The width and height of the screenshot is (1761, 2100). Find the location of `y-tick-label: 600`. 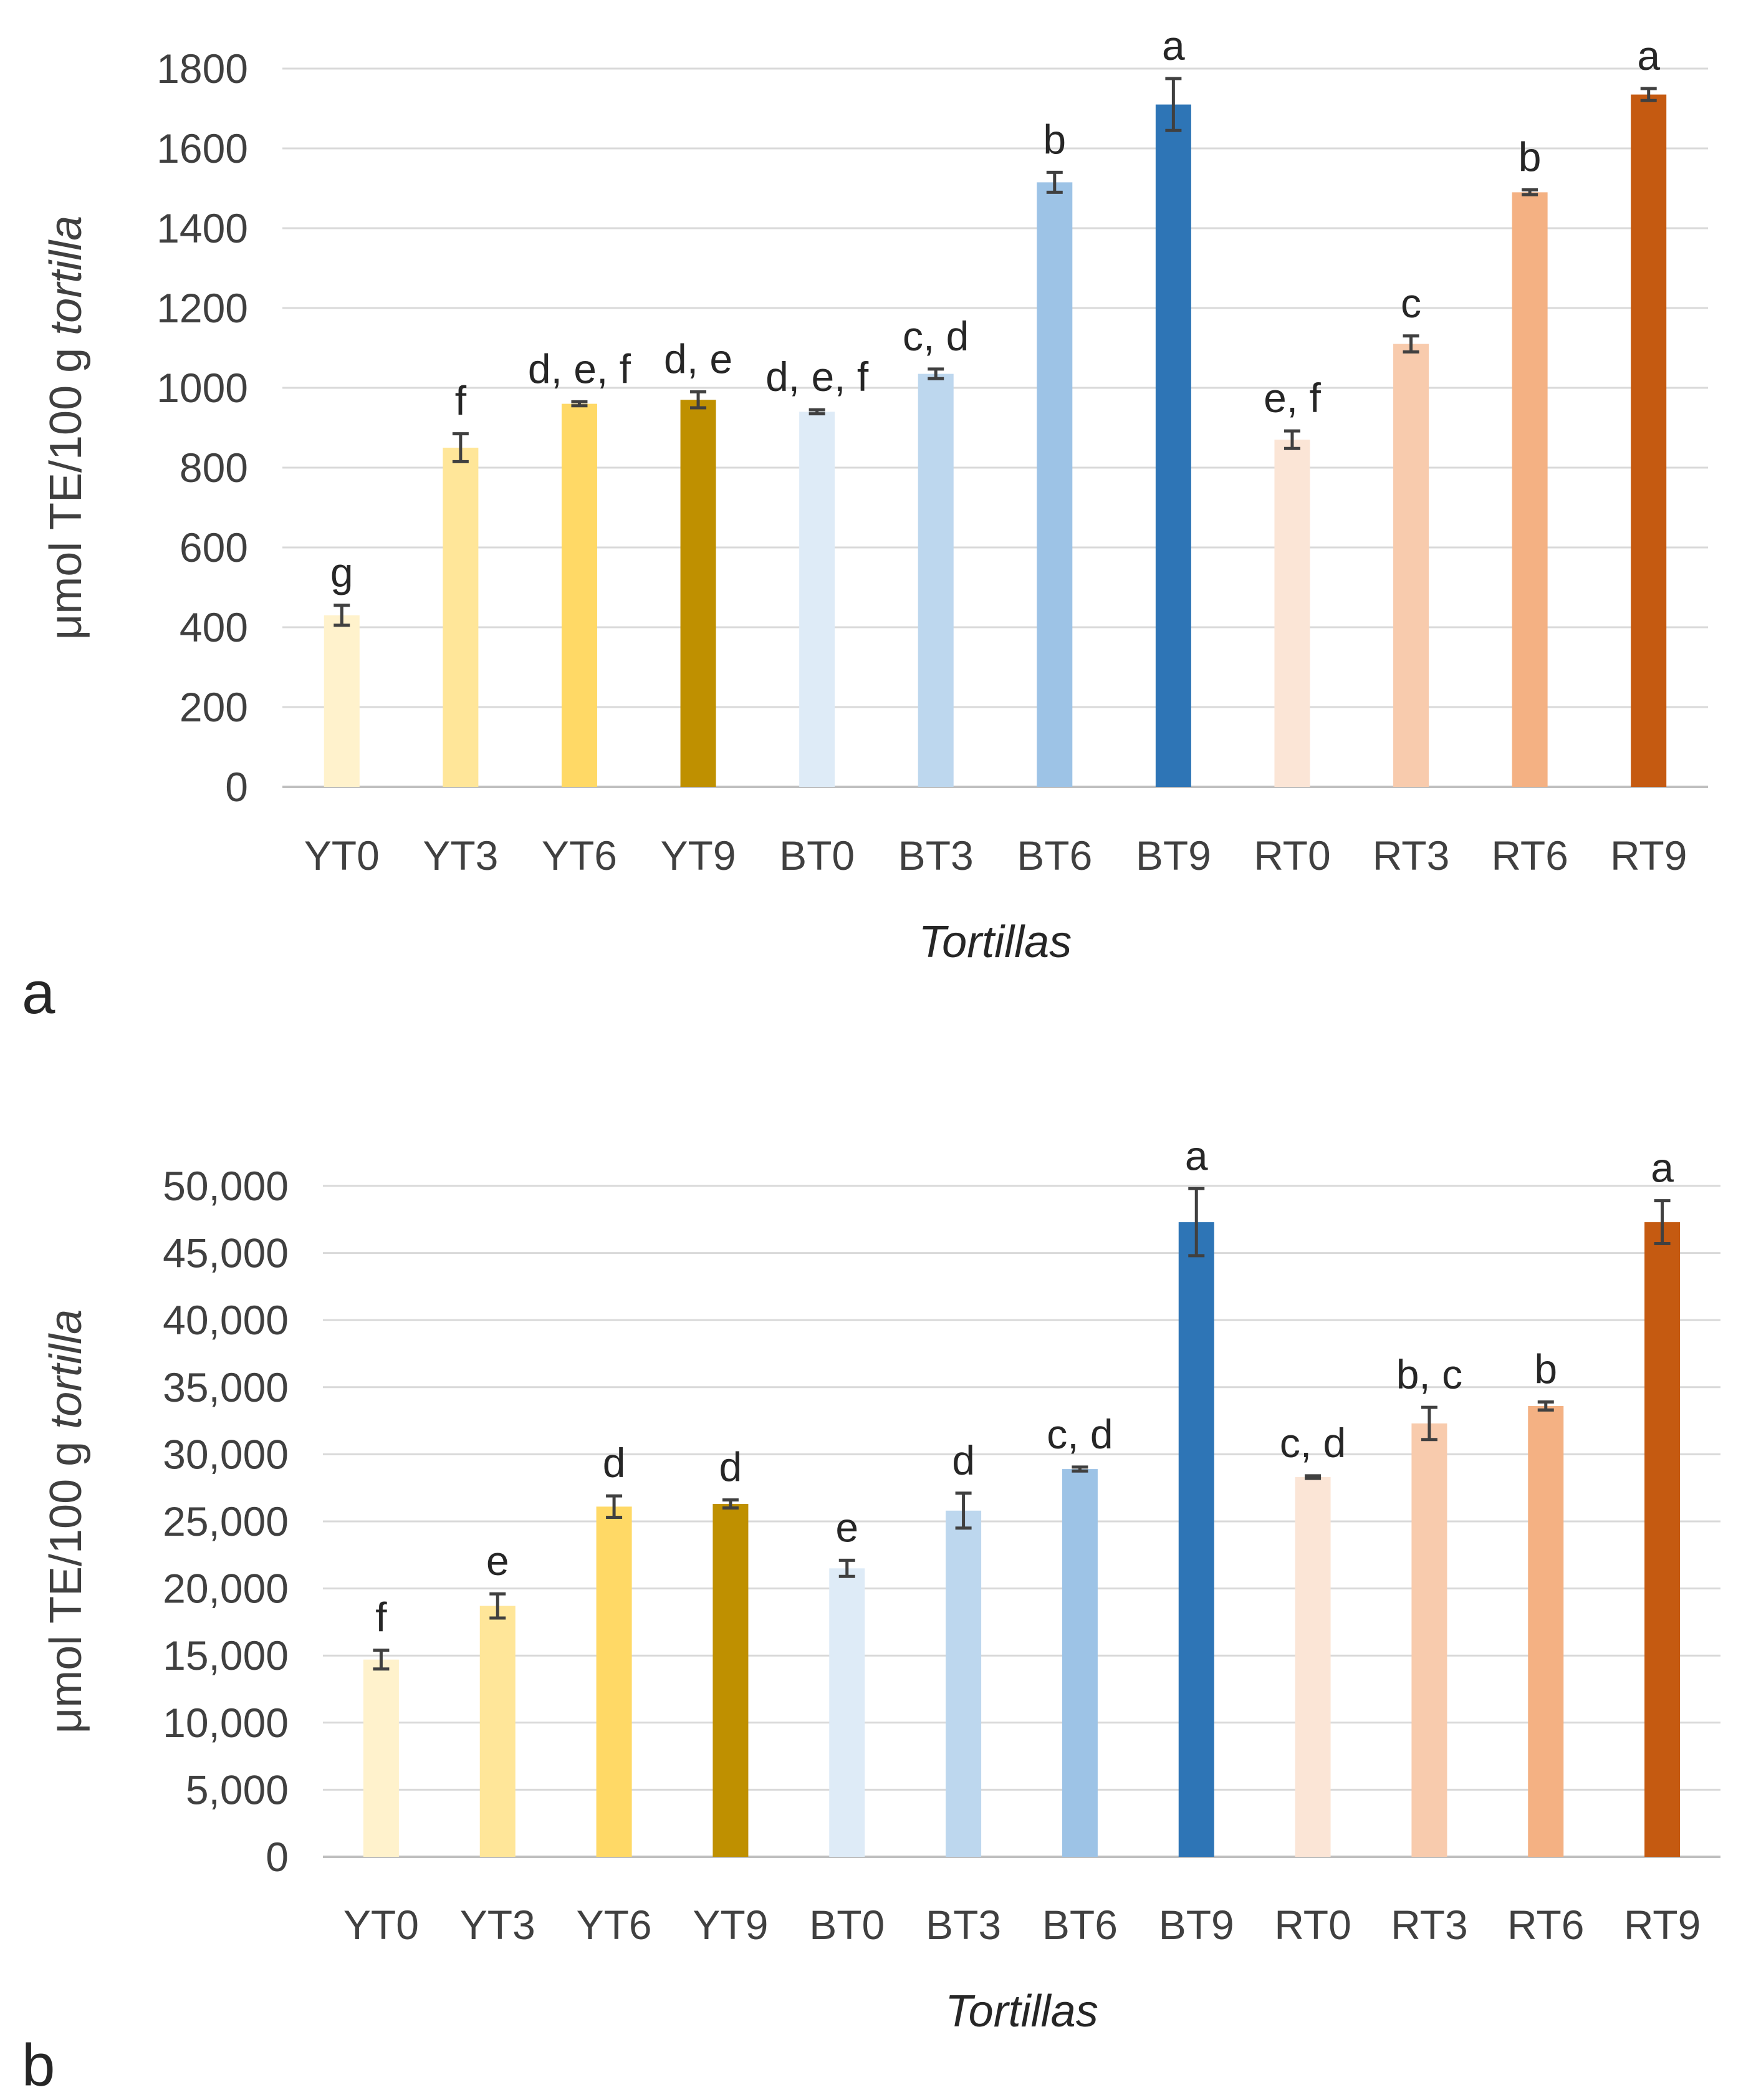

y-tick-label: 600 is located at coordinates (214, 547).